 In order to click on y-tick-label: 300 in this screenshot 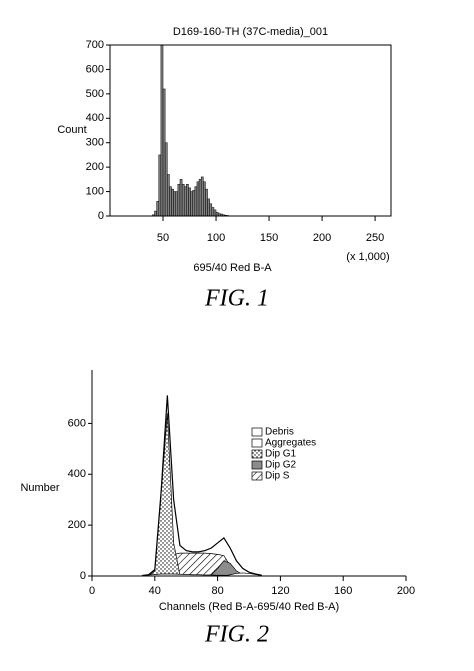, I will do `click(95, 143)`.